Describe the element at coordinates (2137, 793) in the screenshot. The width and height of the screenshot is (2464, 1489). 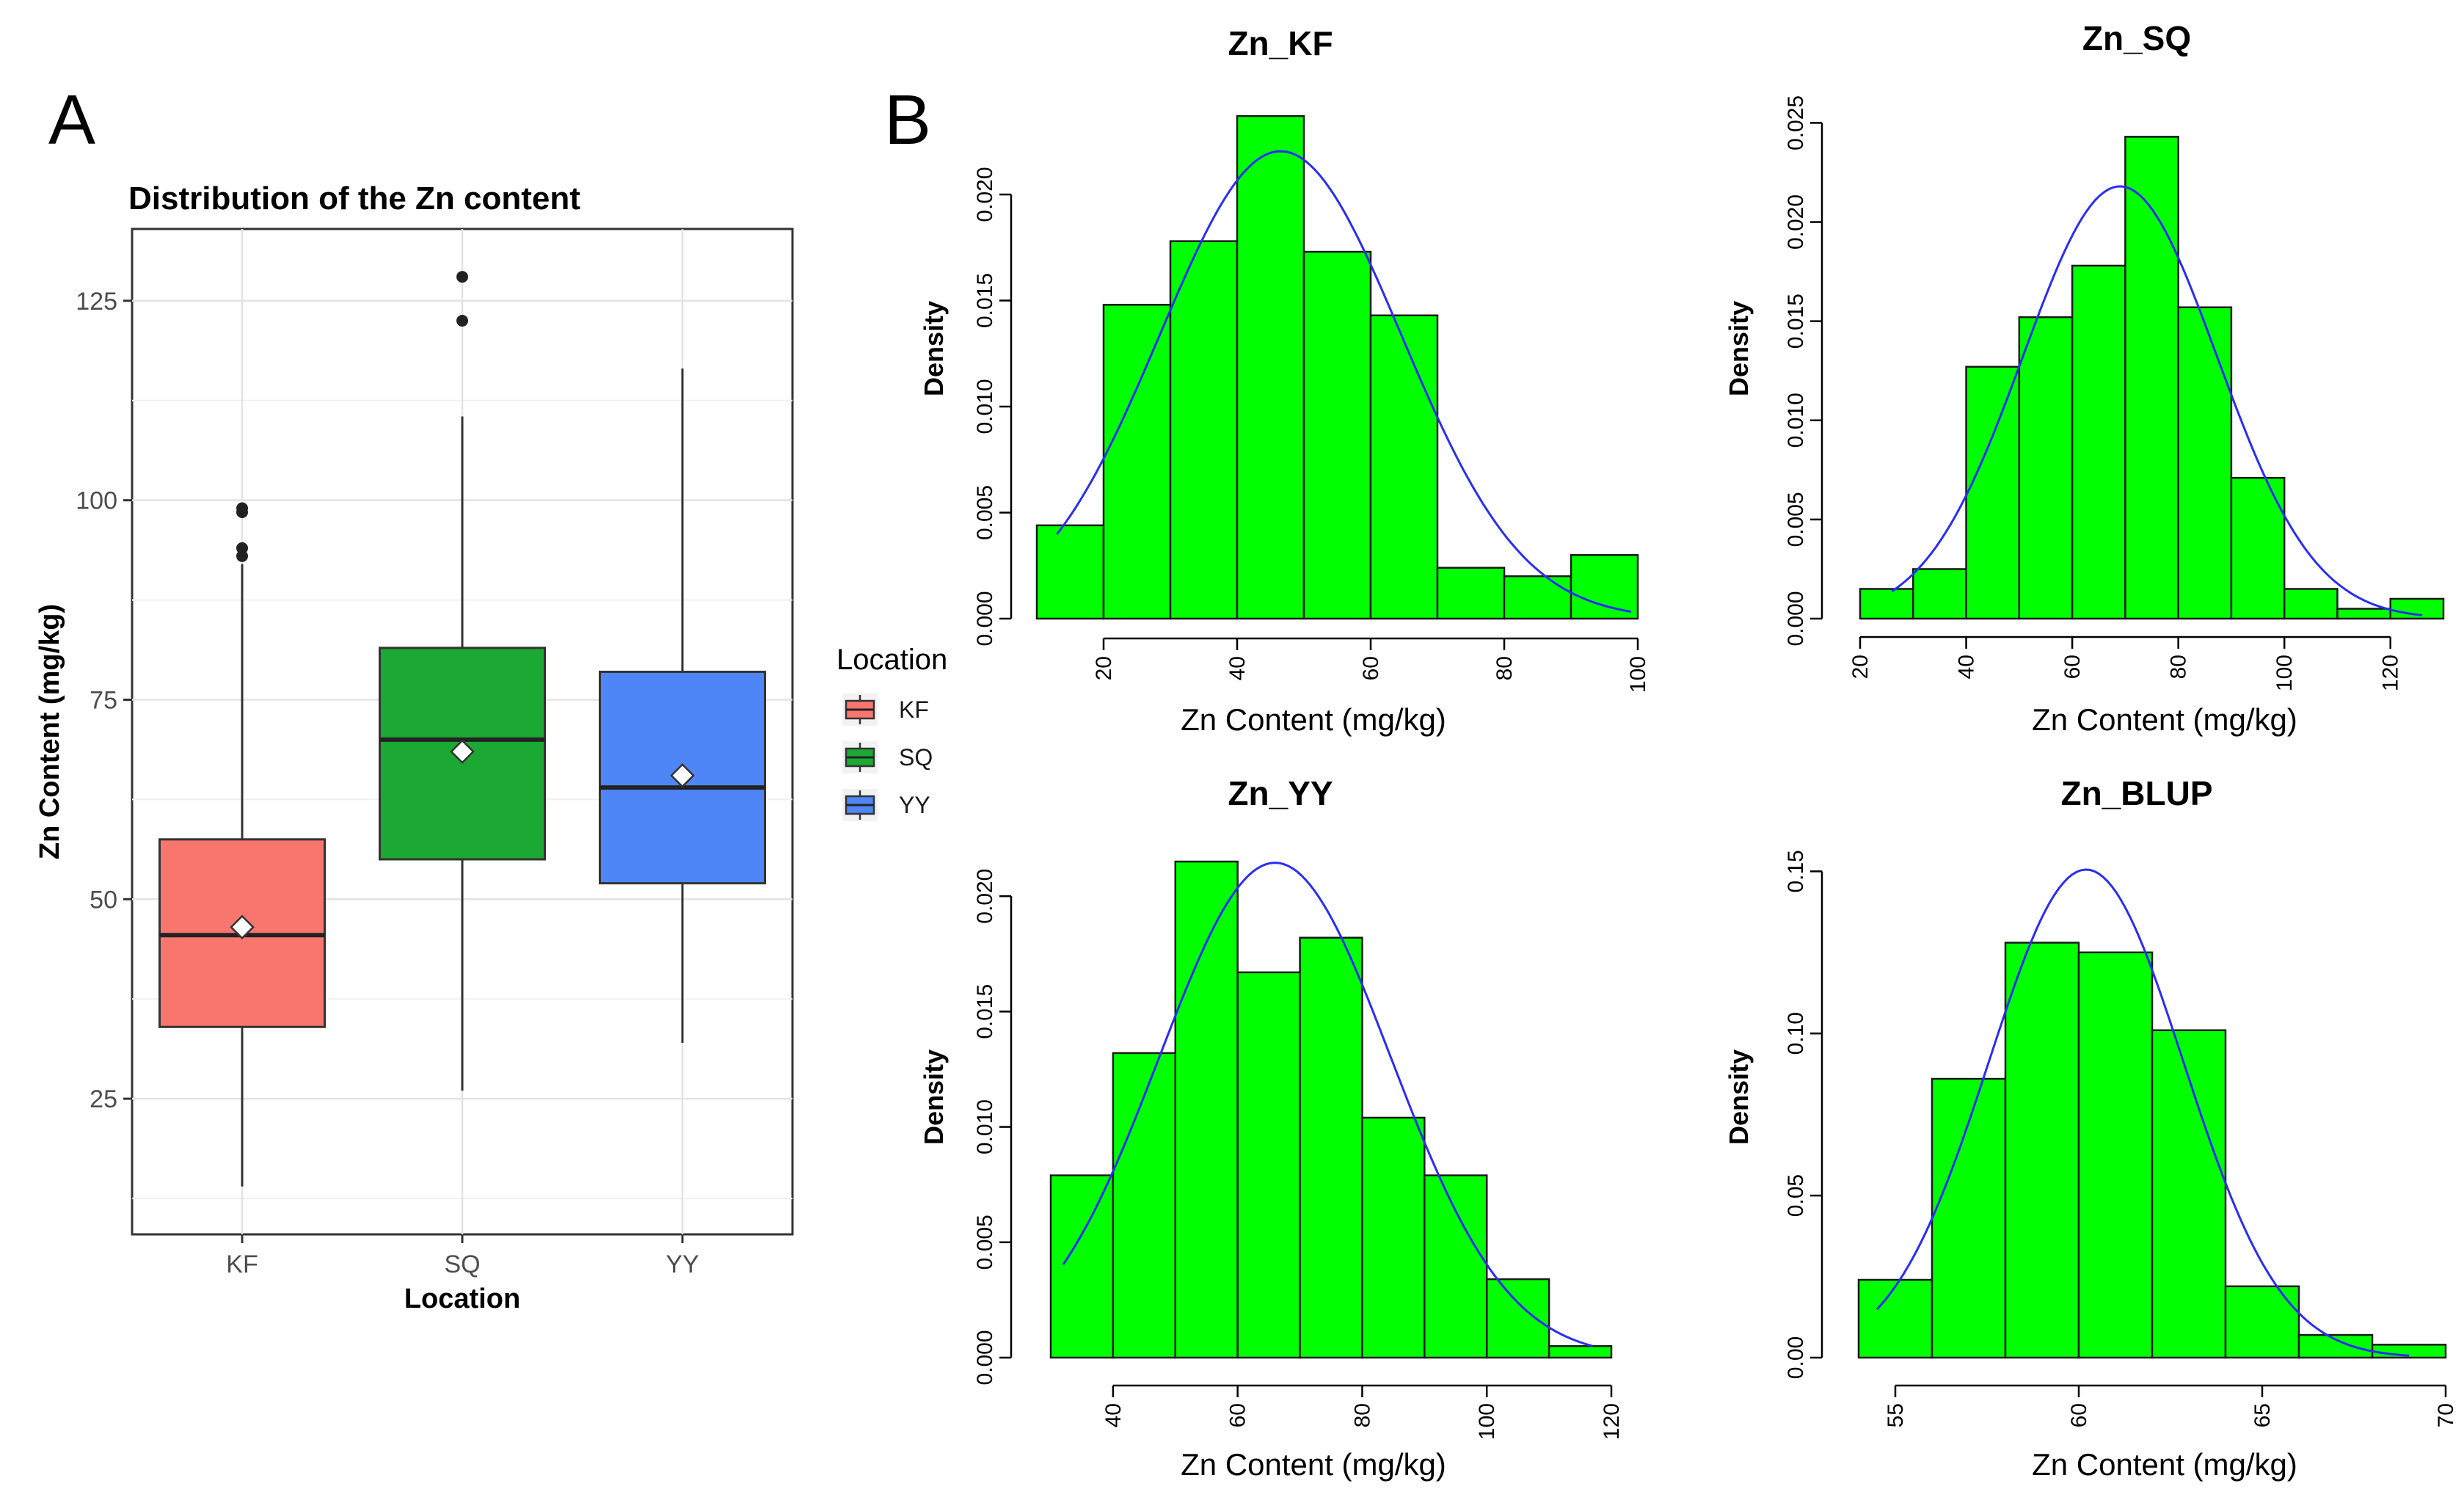
I see `hist-title-blup: Zn_BLUP` at that location.